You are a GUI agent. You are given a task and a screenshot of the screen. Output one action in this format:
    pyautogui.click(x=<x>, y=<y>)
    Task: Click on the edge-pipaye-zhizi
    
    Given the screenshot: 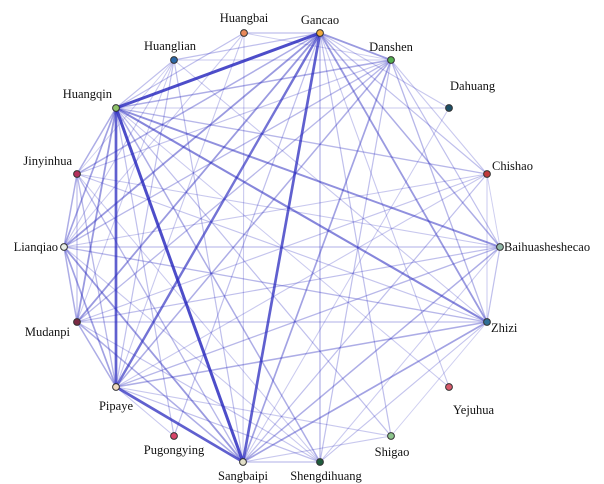 What is the action you would take?
    pyautogui.click(x=301, y=354)
    